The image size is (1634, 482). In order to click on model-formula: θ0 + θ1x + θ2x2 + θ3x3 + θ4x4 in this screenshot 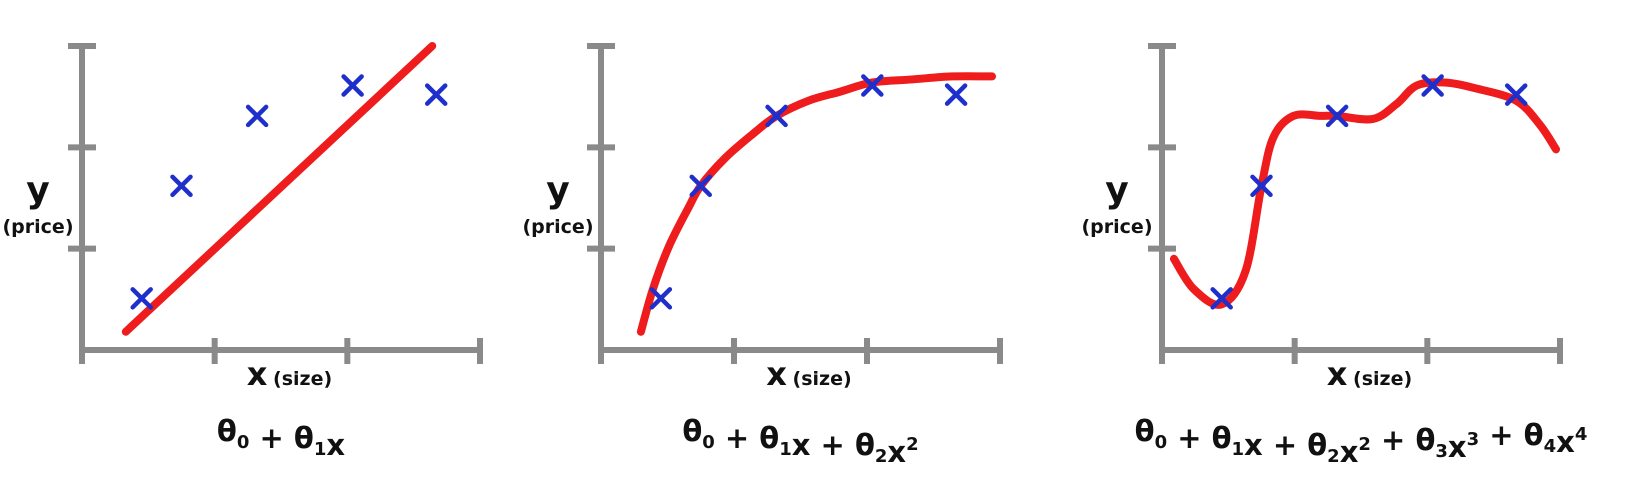, I will do `click(1361, 441)`.